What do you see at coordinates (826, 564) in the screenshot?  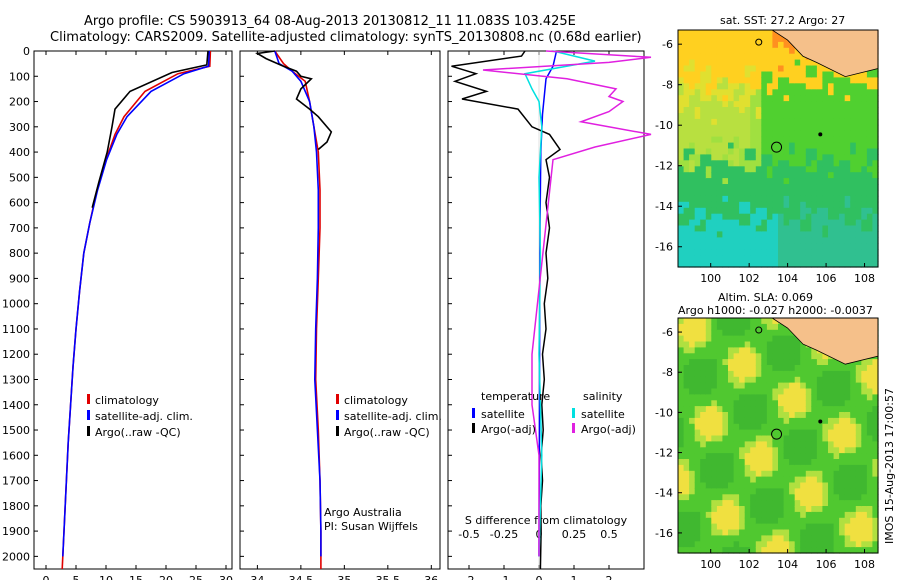 I see `map-x-tick-label: 106` at bounding box center [826, 564].